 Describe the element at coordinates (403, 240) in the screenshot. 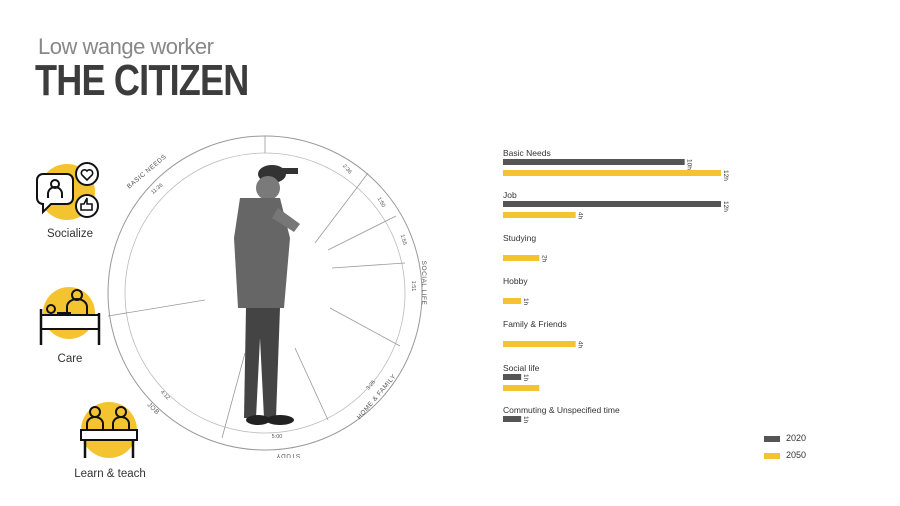

I see `wheel-value-label: 1:55` at that location.